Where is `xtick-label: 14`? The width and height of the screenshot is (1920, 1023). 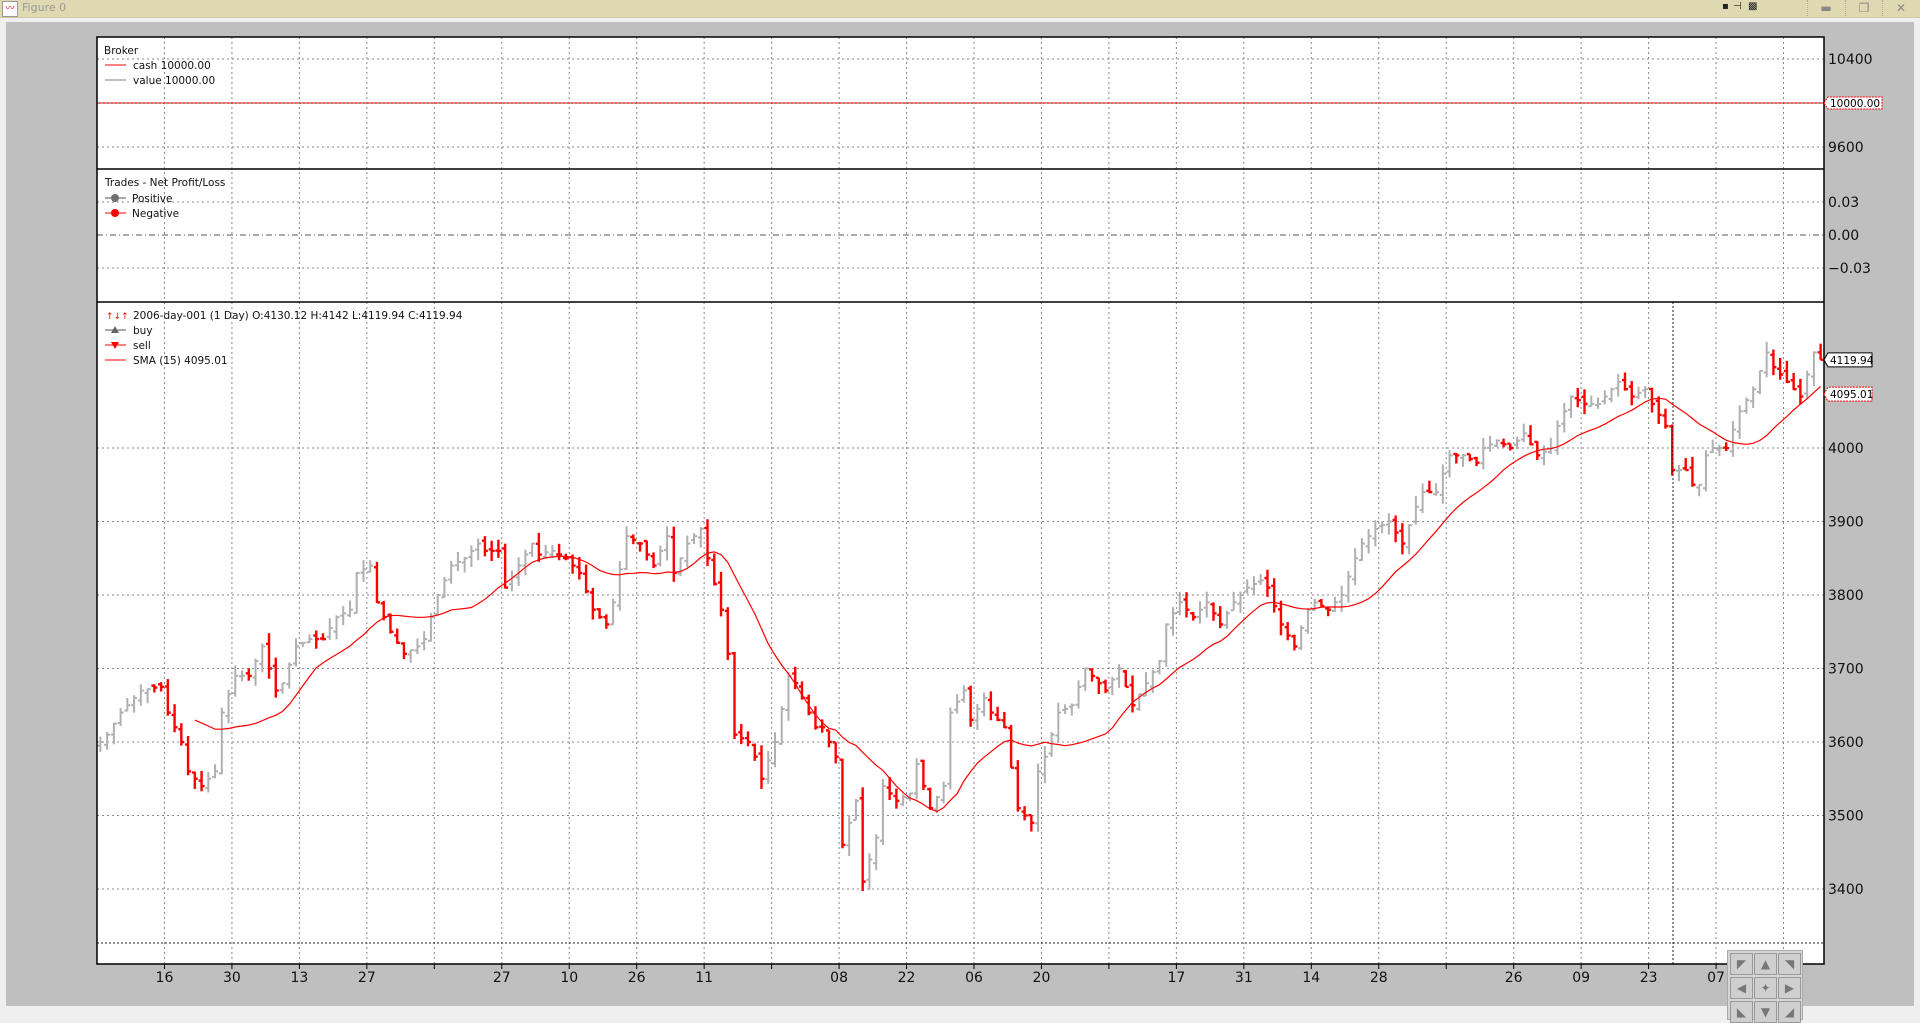
xtick-label: 14 is located at coordinates (1311, 978).